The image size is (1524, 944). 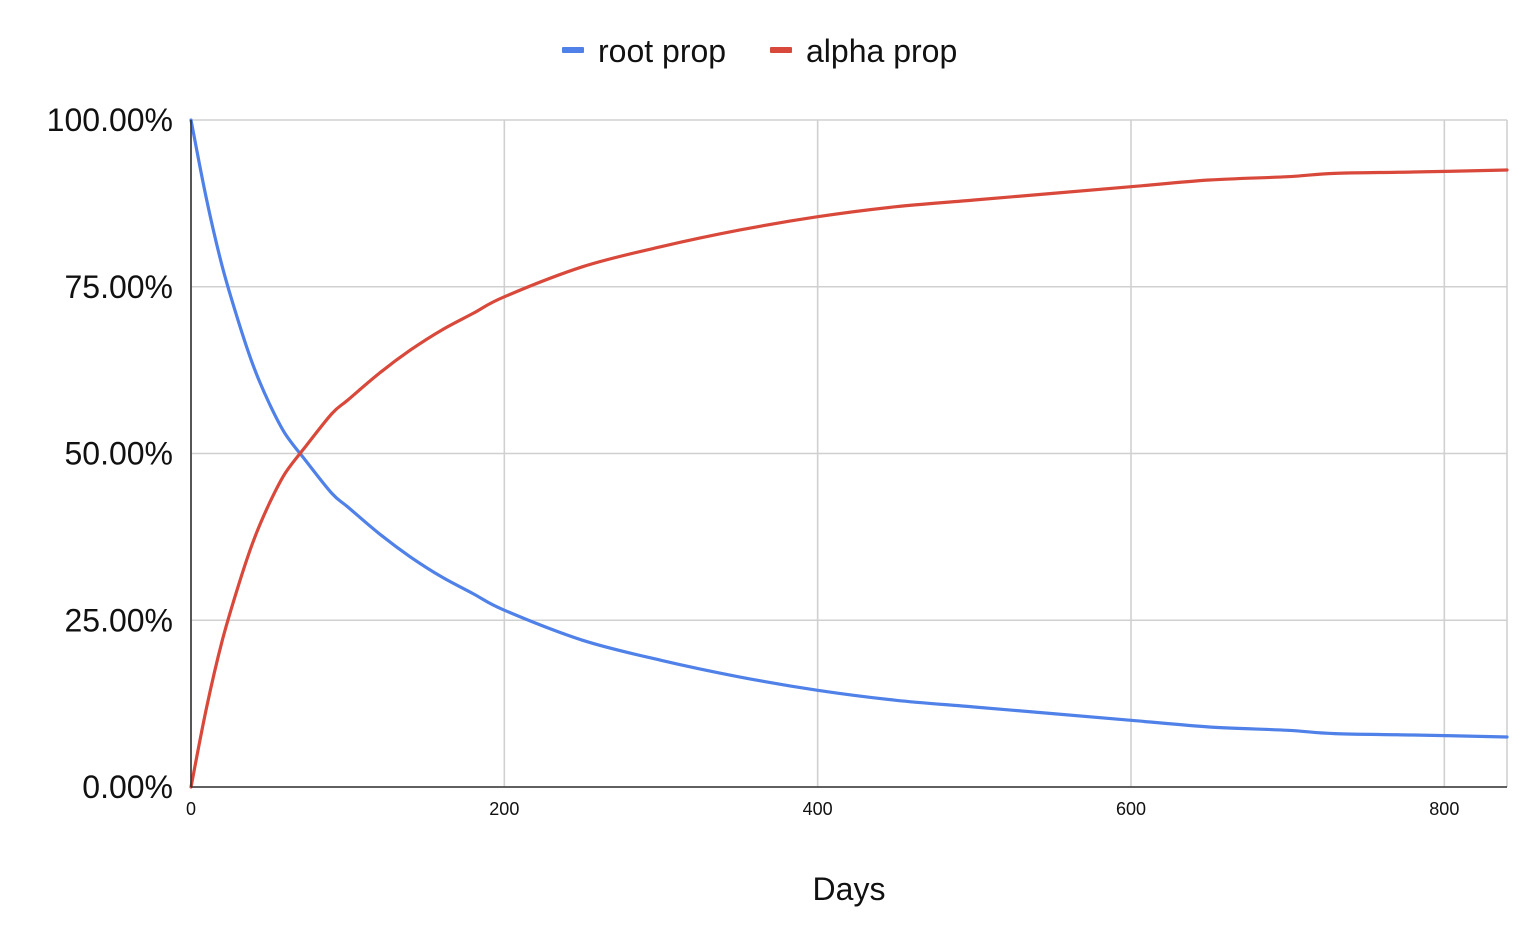 What do you see at coordinates (504, 809) in the screenshot?
I see `x-tick-label: 200` at bounding box center [504, 809].